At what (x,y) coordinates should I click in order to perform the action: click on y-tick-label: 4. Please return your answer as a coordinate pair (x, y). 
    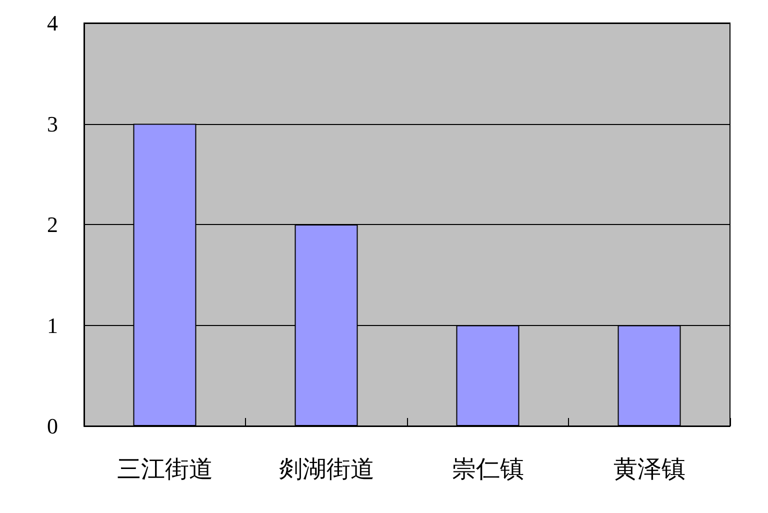
    Looking at the image, I should click on (52, 23).